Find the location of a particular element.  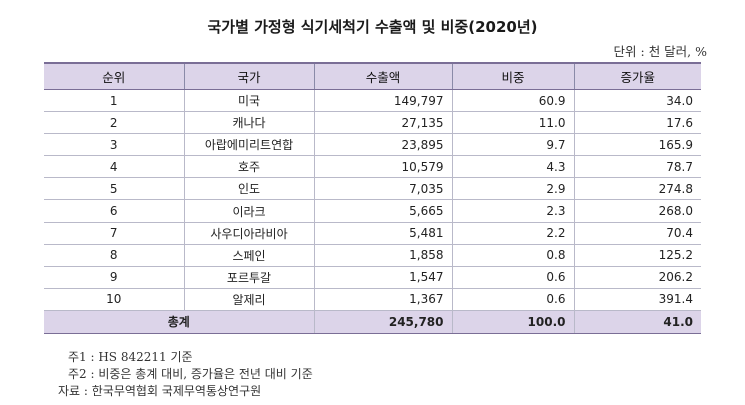

table-row: 6 이라크 5,665 2.3 268.0 is located at coordinates (372, 211).